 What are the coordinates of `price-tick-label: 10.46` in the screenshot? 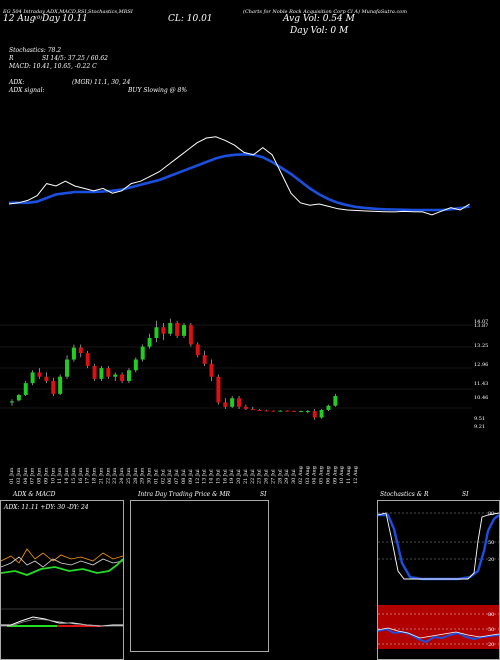 It's located at (481, 398).